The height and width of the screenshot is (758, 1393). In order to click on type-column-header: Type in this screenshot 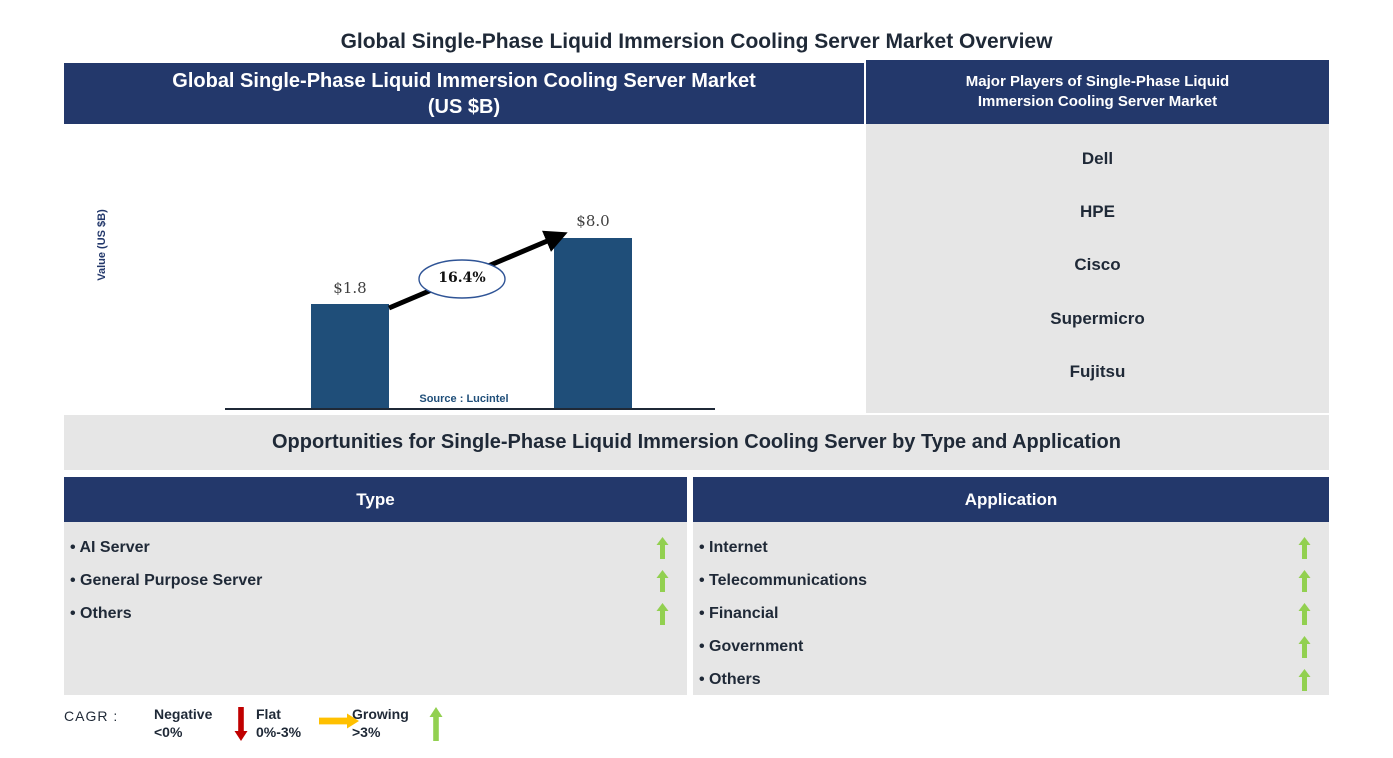, I will do `click(375, 499)`.